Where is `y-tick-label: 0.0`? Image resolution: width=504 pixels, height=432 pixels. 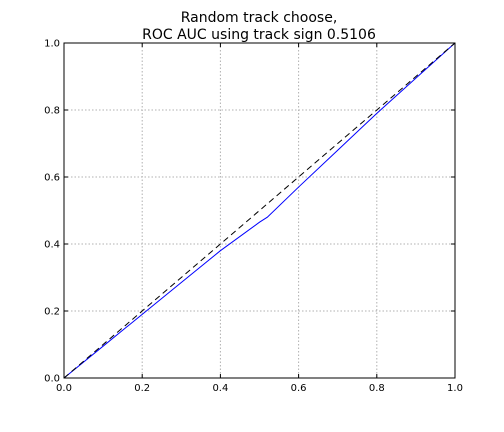 y-tick-label: 0.0 is located at coordinates (52, 379).